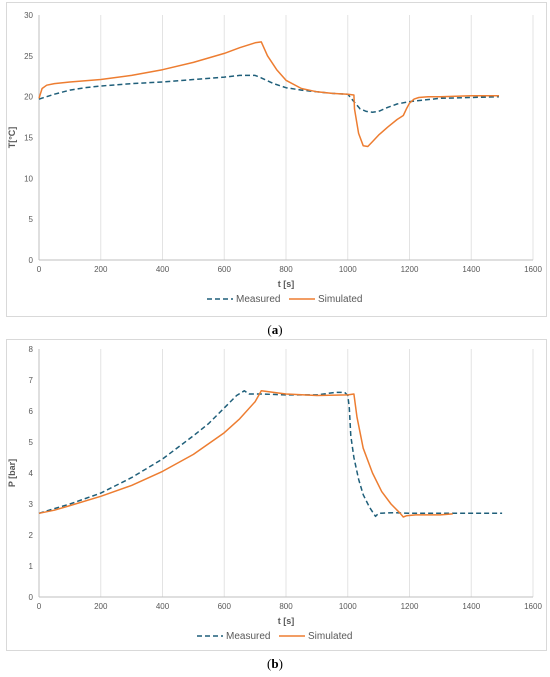  I want to click on series-line-measured, so click(269, 93).